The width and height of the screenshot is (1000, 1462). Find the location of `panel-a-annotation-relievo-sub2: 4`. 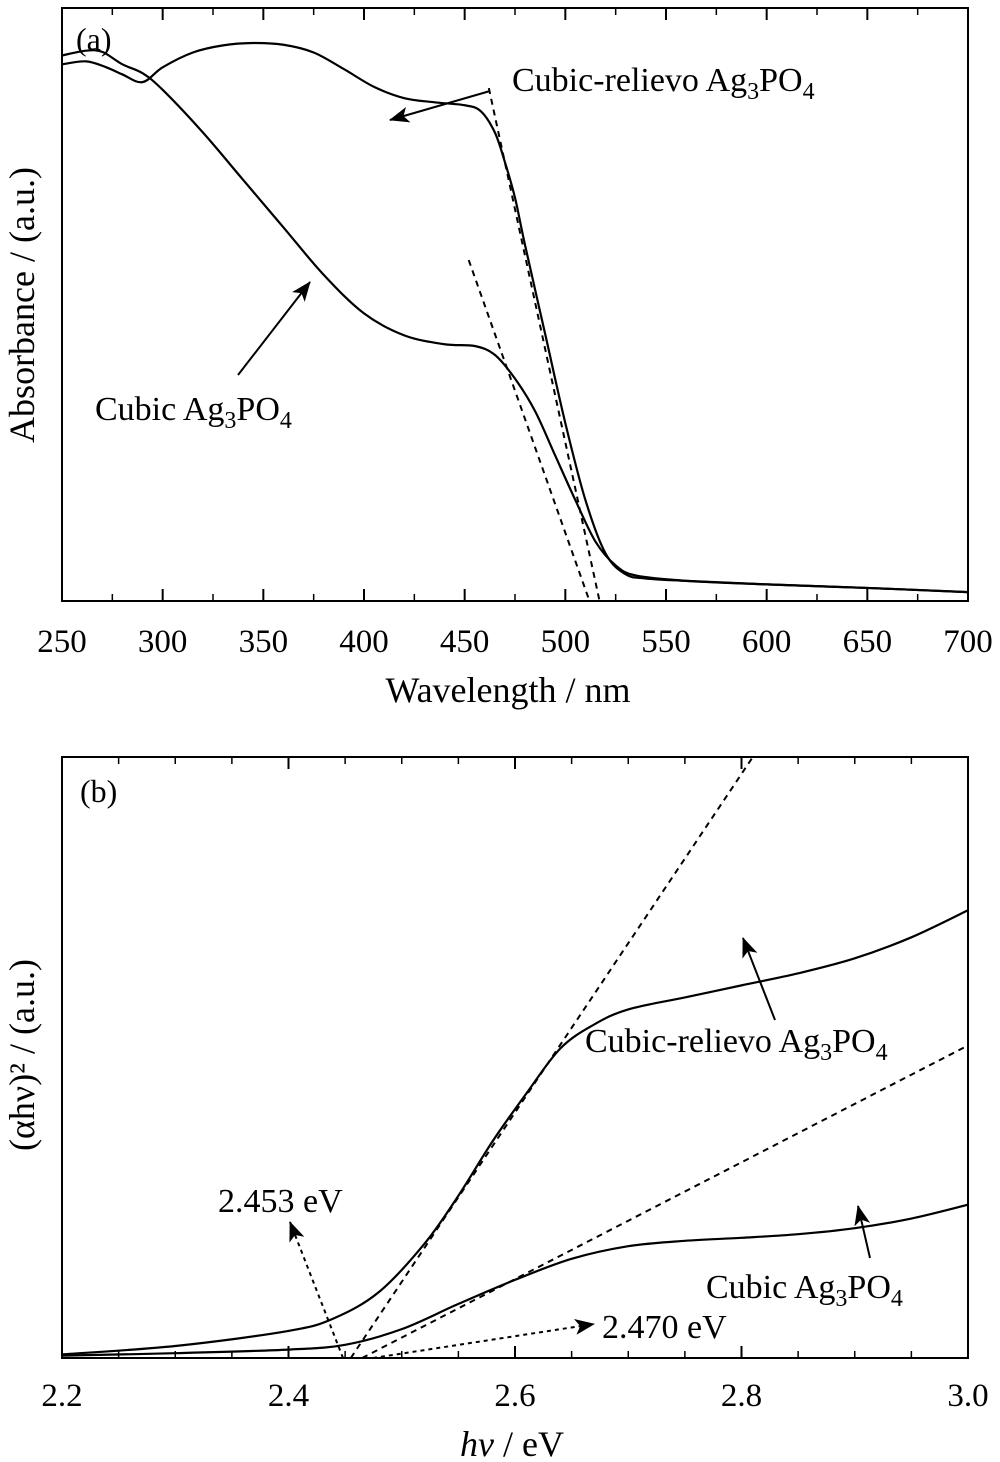

panel-a-annotation-relievo-sub2: 4 is located at coordinates (809, 92).